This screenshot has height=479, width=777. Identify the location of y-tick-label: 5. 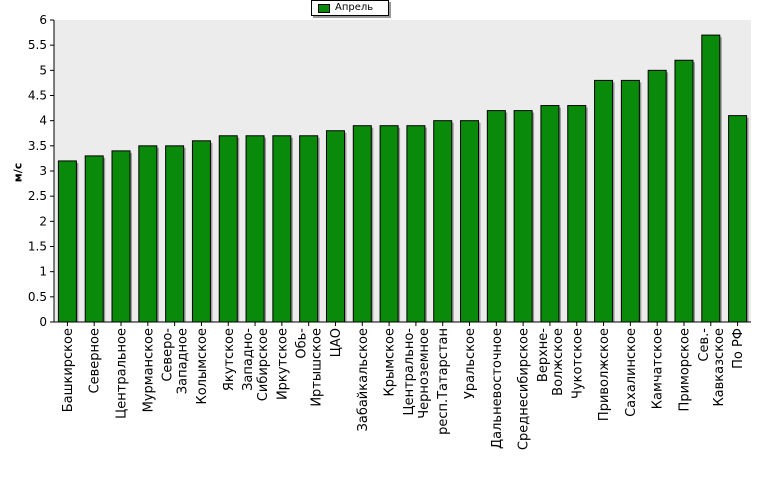
(43, 70).